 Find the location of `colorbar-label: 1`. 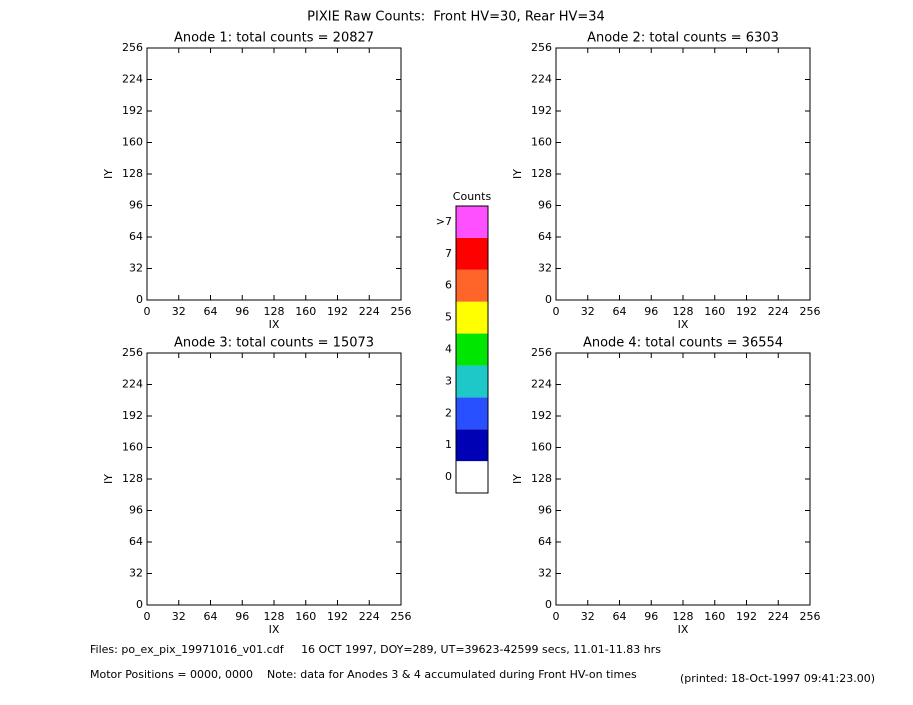

colorbar-label: 1 is located at coordinates (448, 444).